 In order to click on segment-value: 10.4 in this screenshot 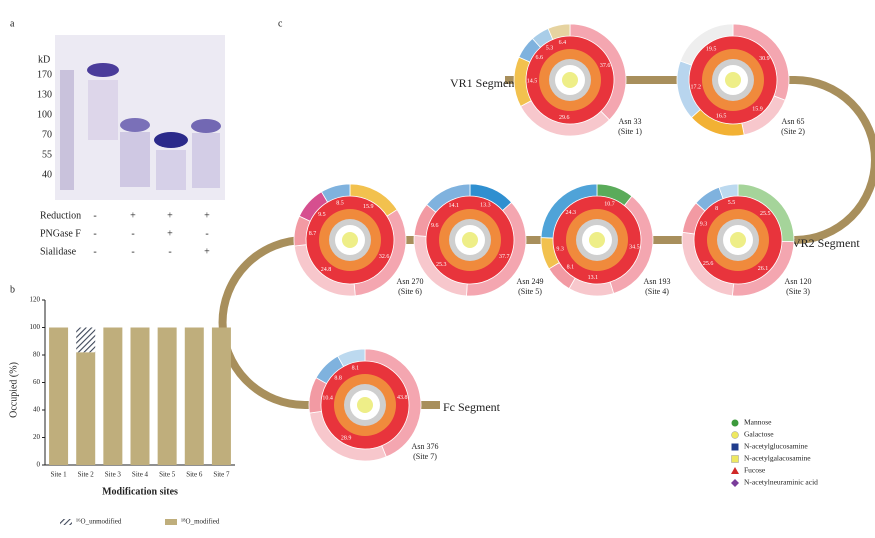, I will do `click(327, 398)`.